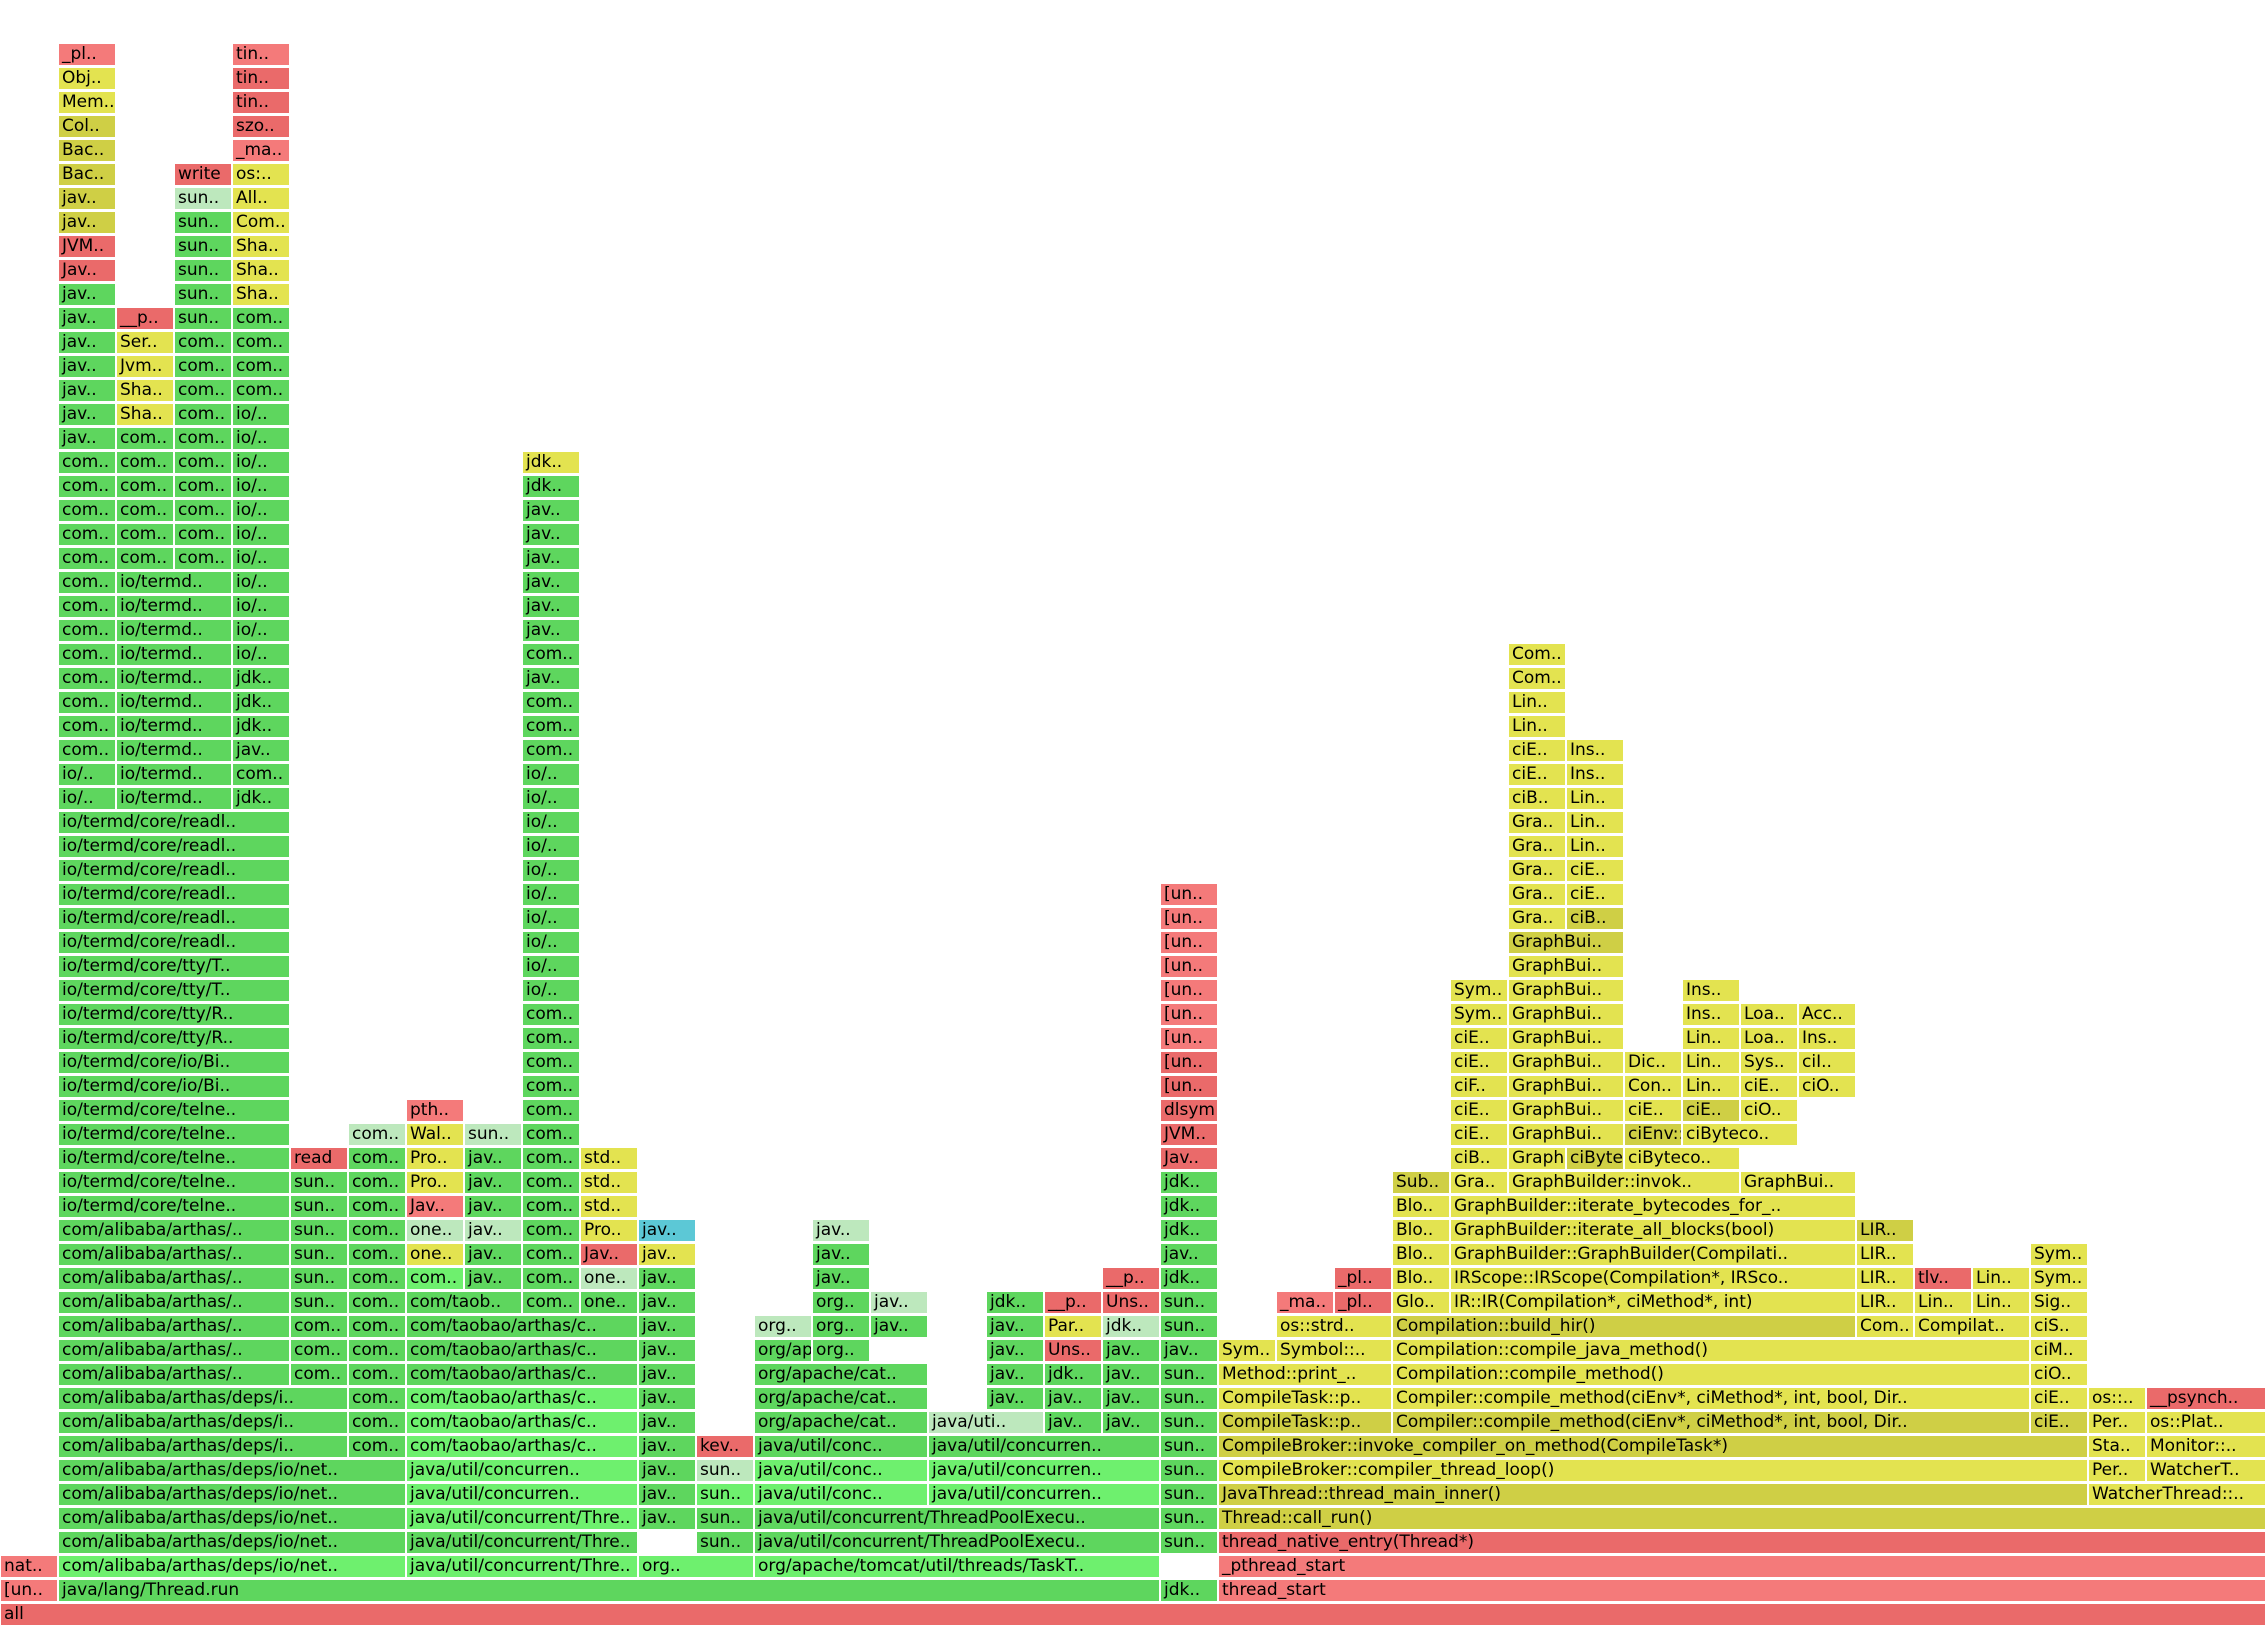  Describe the element at coordinates (1653, 1134) in the screenshot. I see `stack-frame: ciEnv::g..` at that location.